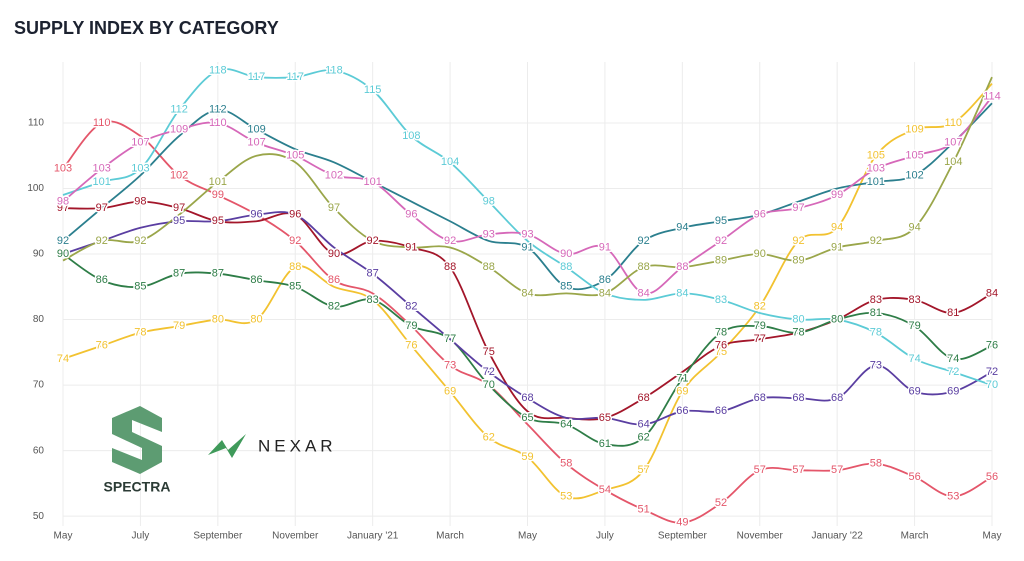 The height and width of the screenshot is (561, 1024). I want to click on data-label: 112, so click(179, 110).